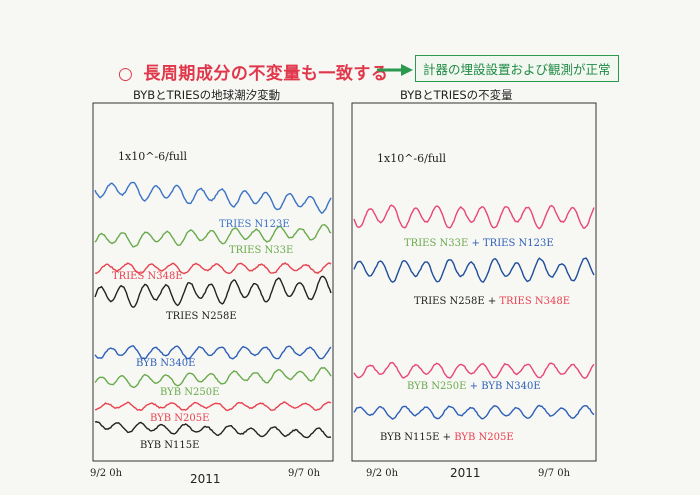  Describe the element at coordinates (190, 392) in the screenshot. I see `series-label-byb-n250e: BYB N250E` at that location.